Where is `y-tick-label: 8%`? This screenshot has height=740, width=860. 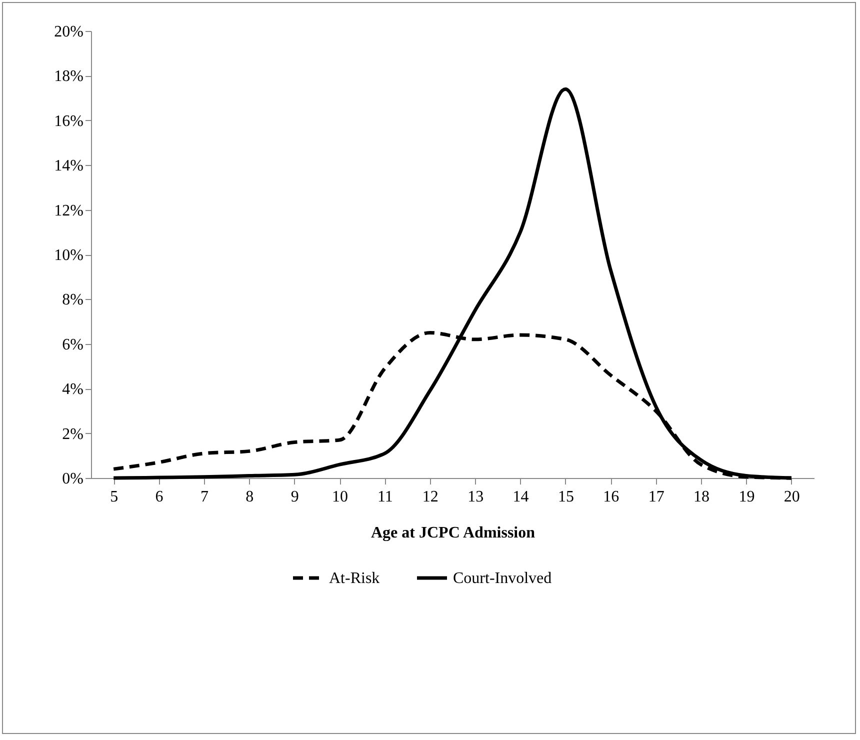 y-tick-label: 8% is located at coordinates (73, 300).